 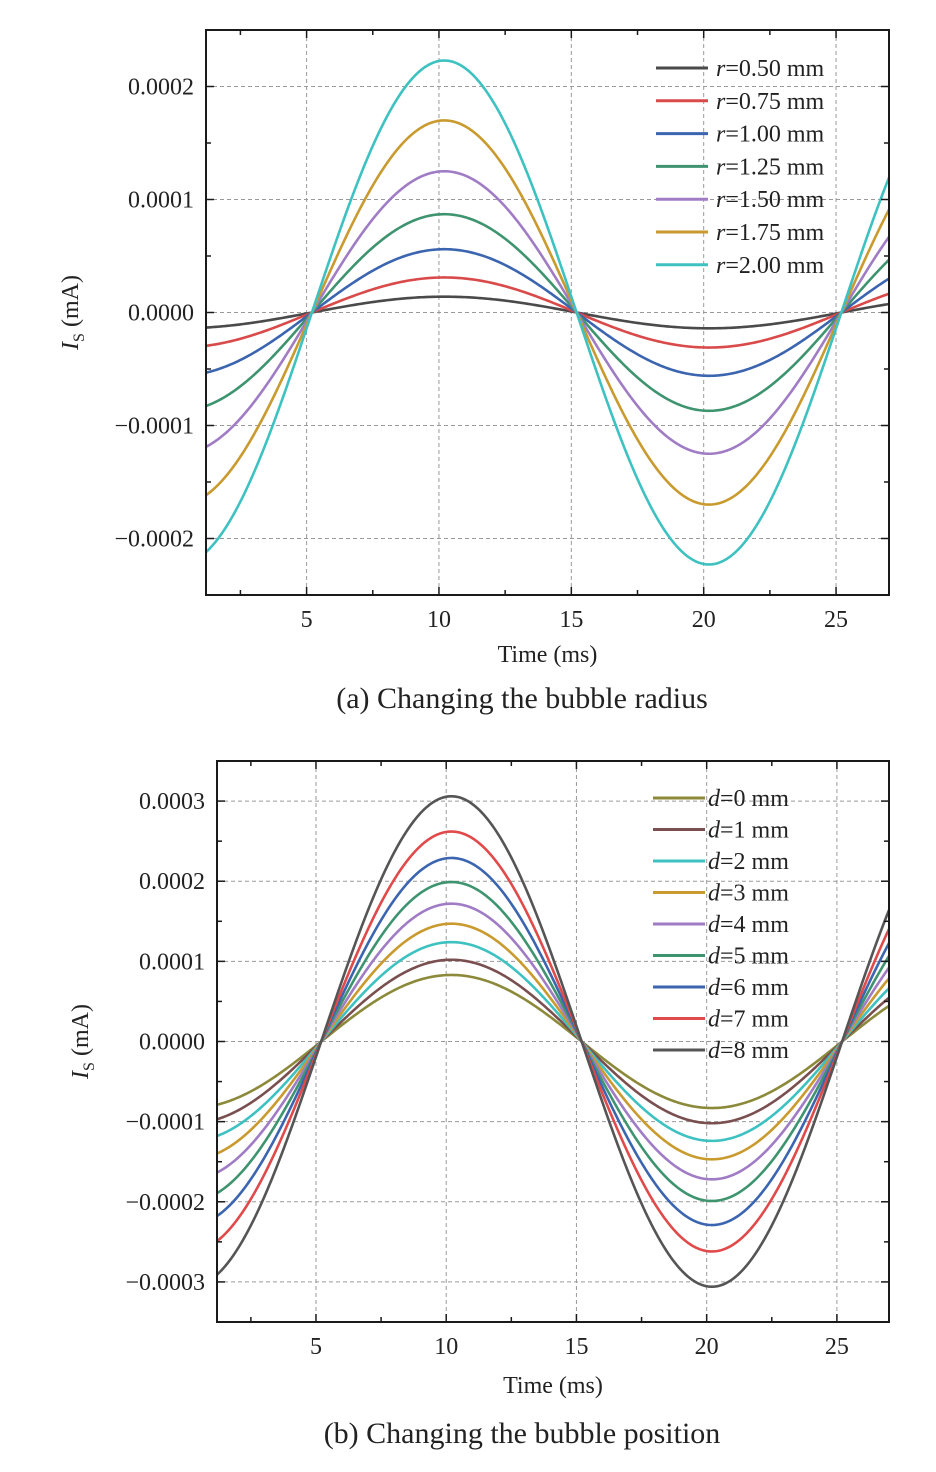 I want to click on legend-label: r=1.00 mm, so click(x=770, y=135).